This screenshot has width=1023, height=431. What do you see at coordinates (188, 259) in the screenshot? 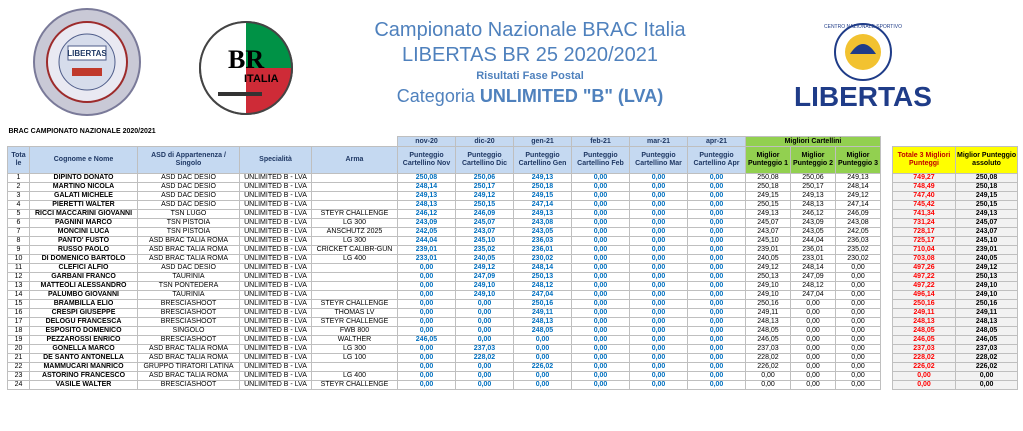
I see `club-cell: ASD BRAC TALIA ROMA` at bounding box center [188, 259].